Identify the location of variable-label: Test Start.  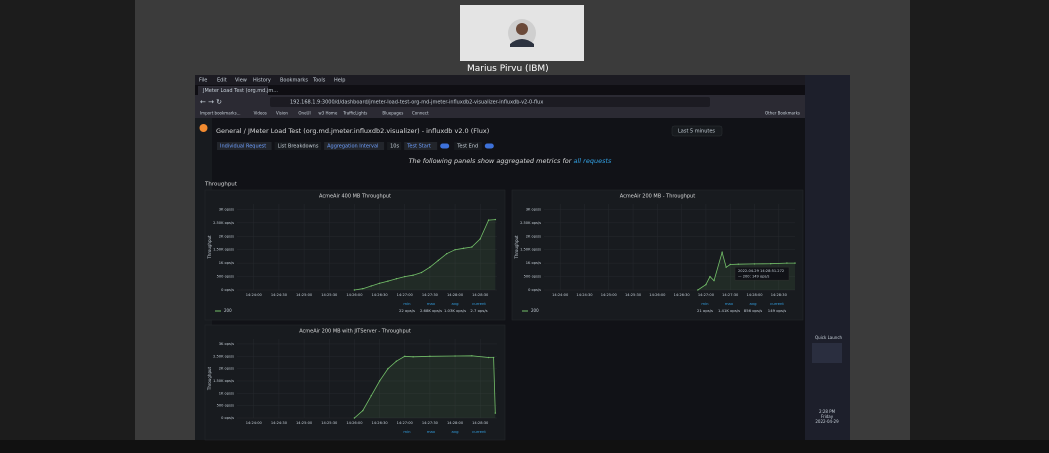
(418, 147).